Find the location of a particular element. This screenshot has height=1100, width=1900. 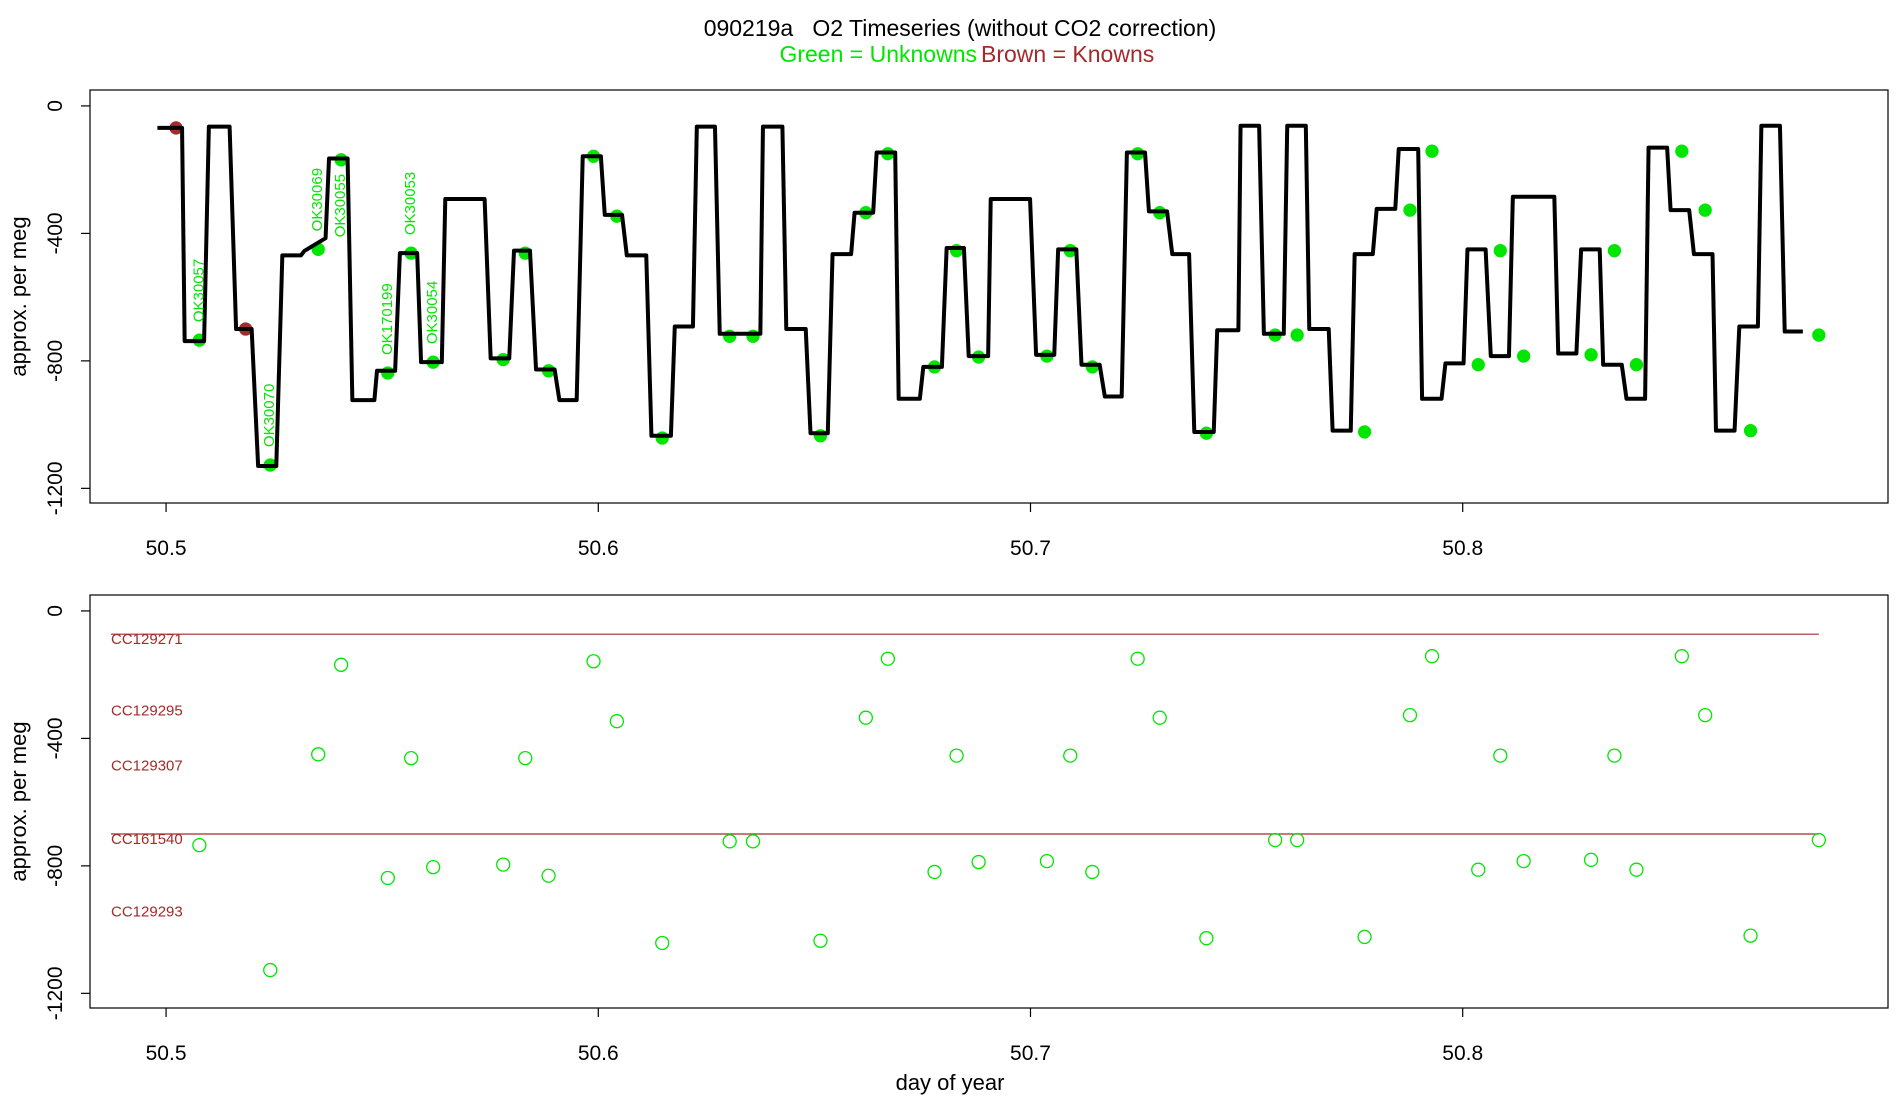

reference-label: CC129295 is located at coordinates (147, 710).